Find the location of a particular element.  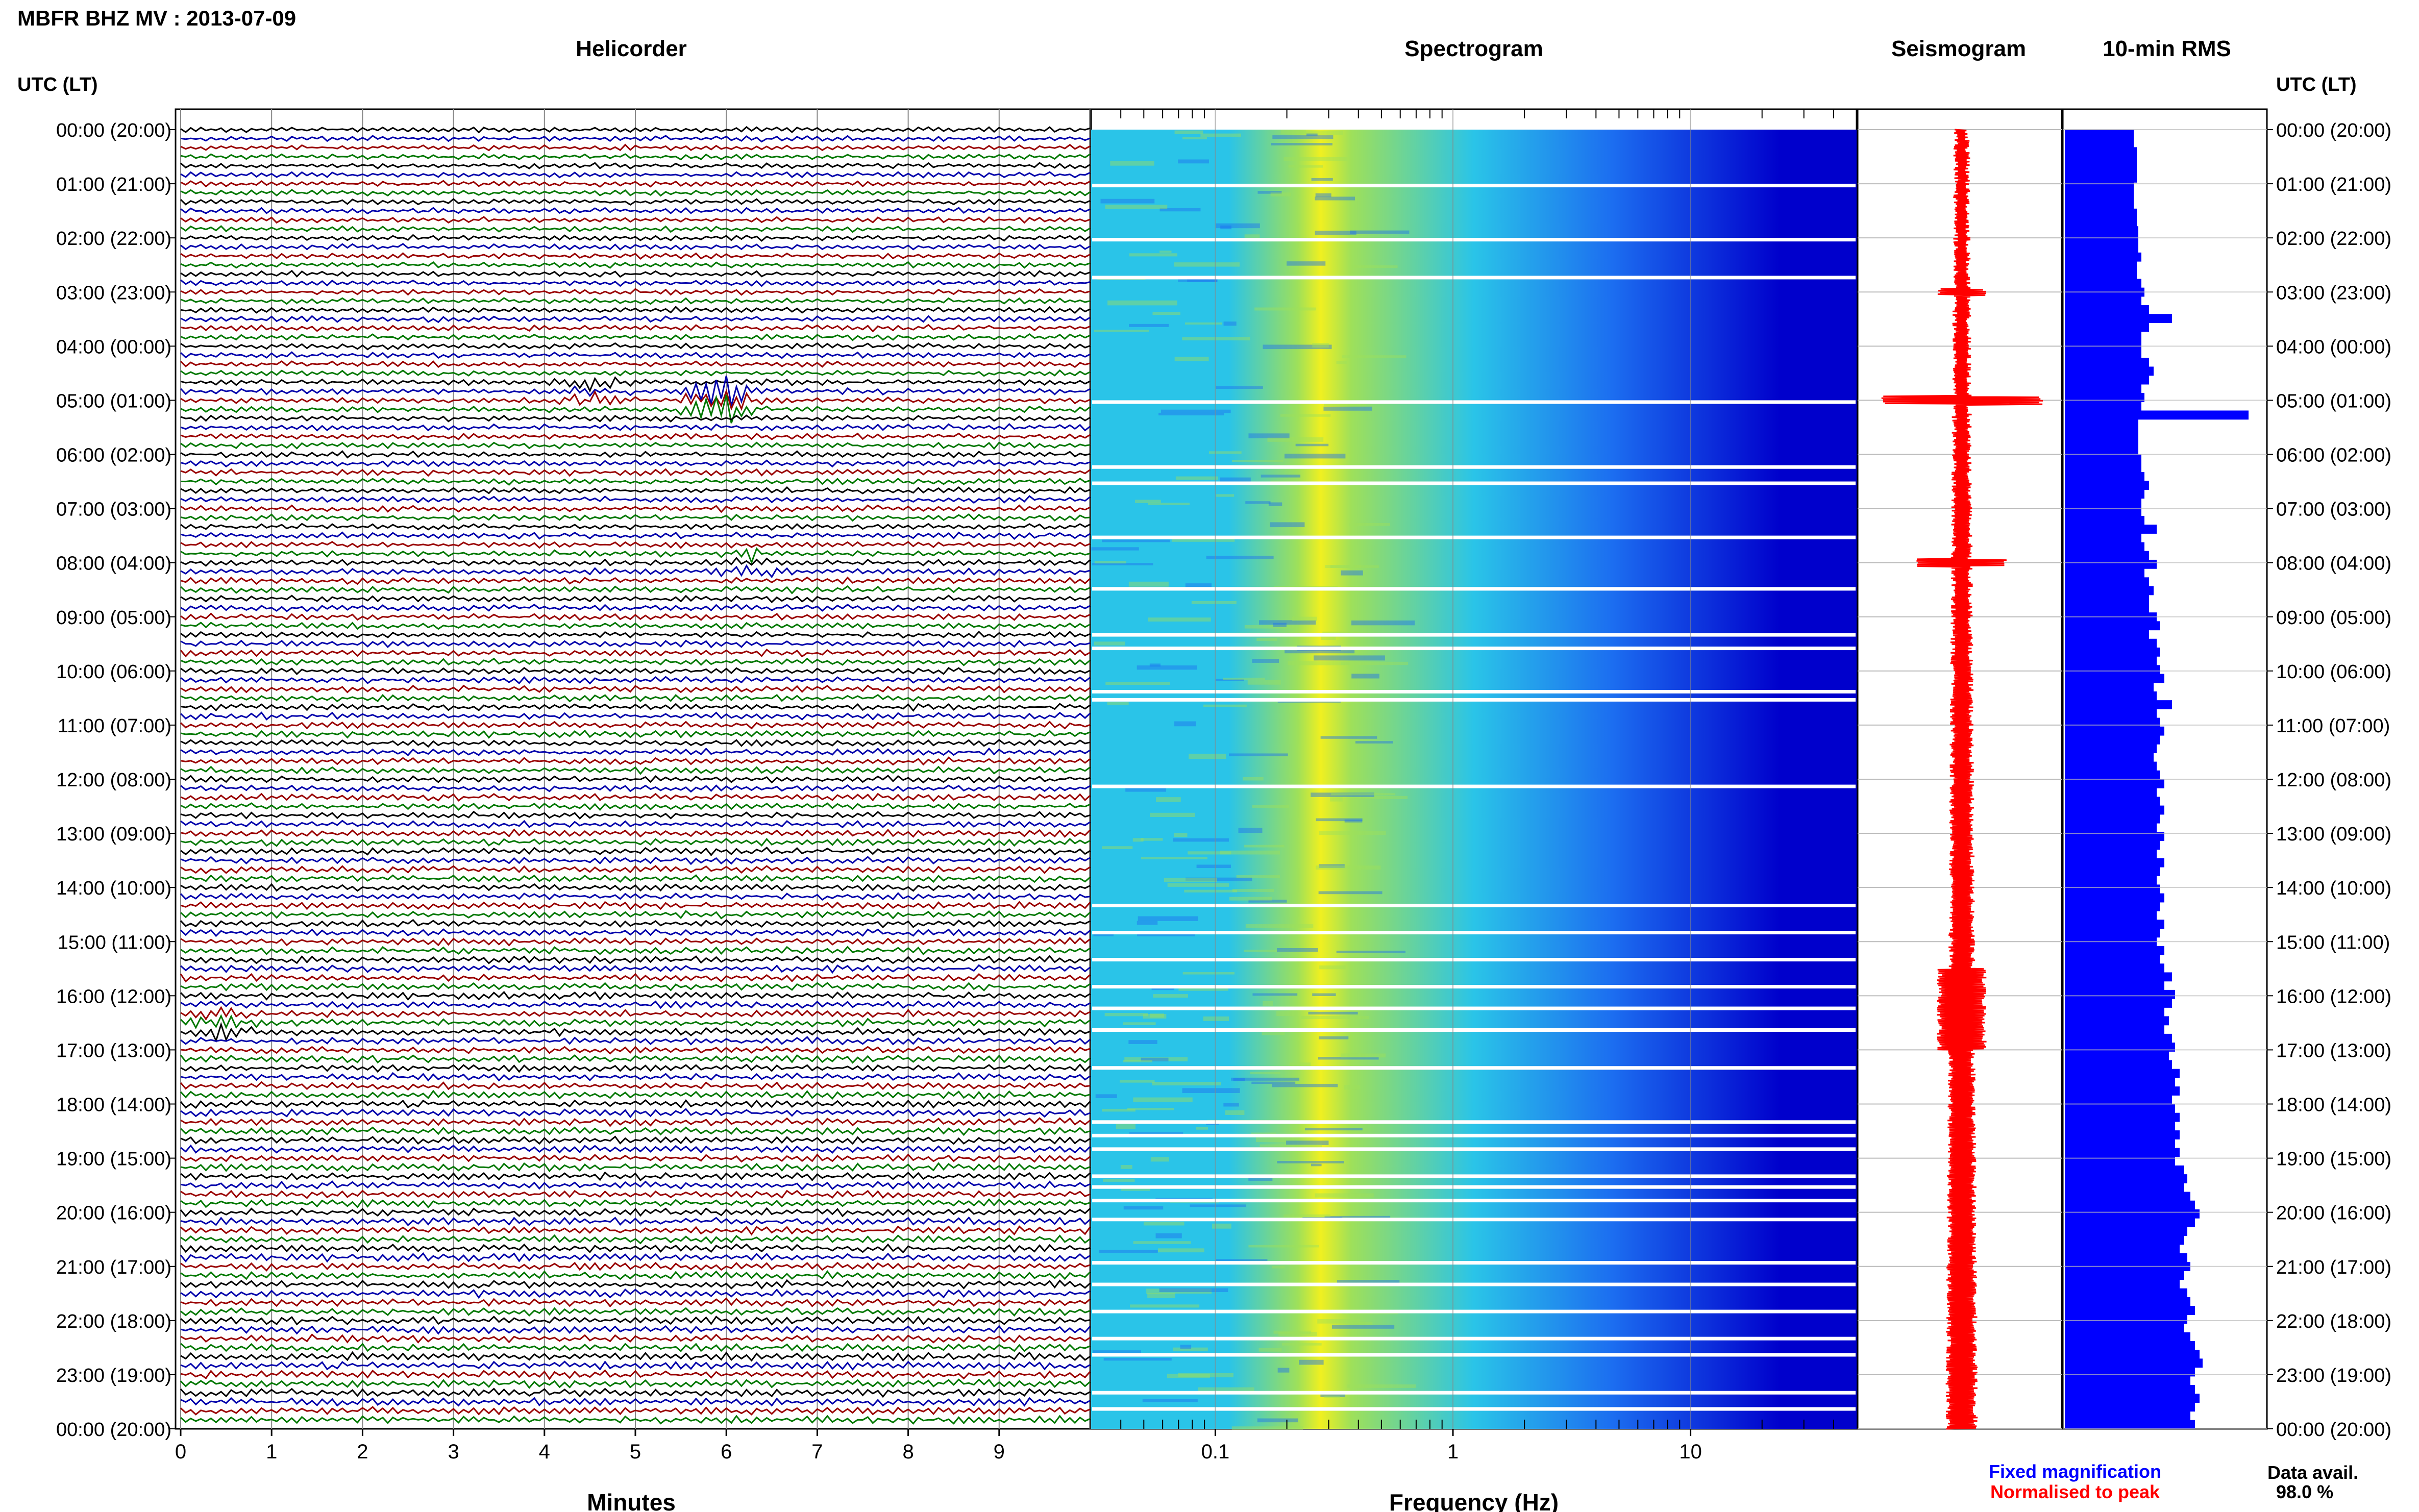

time-tick-label-left: 11:00 (07:00) is located at coordinates (114, 726).